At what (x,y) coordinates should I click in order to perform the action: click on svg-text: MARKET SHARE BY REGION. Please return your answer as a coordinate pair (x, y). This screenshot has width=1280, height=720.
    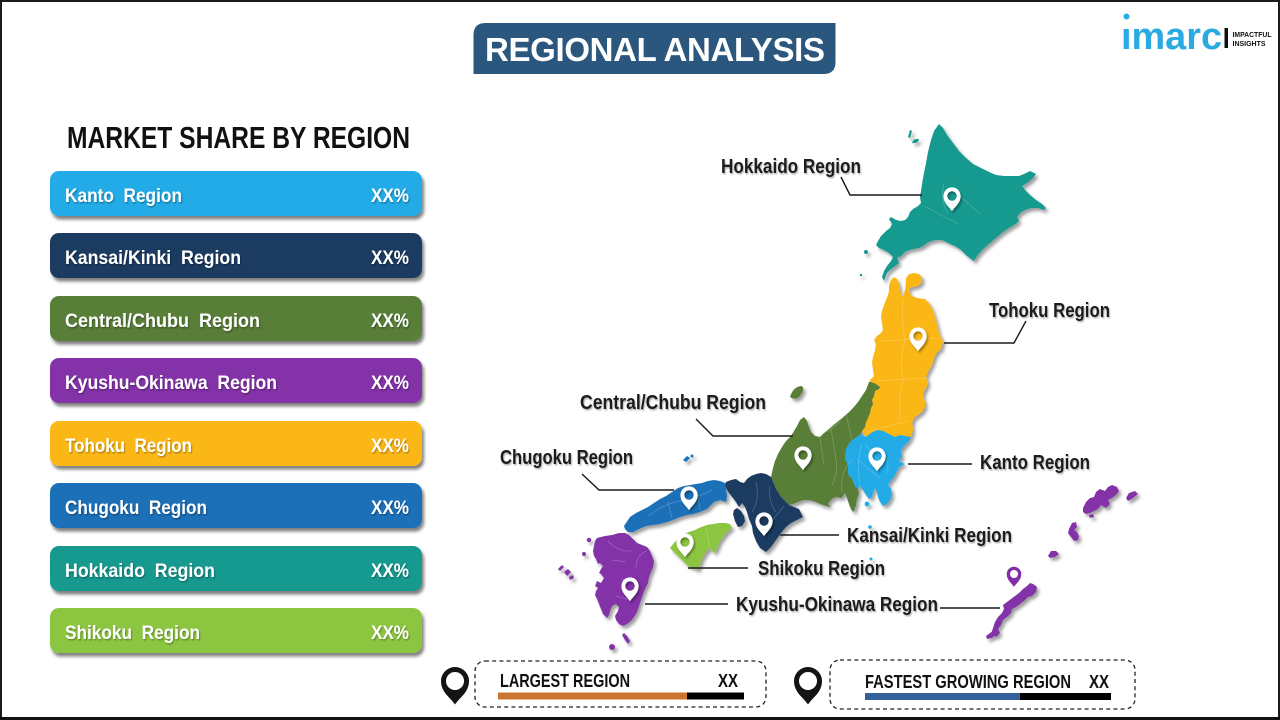
    Looking at the image, I should click on (238, 138).